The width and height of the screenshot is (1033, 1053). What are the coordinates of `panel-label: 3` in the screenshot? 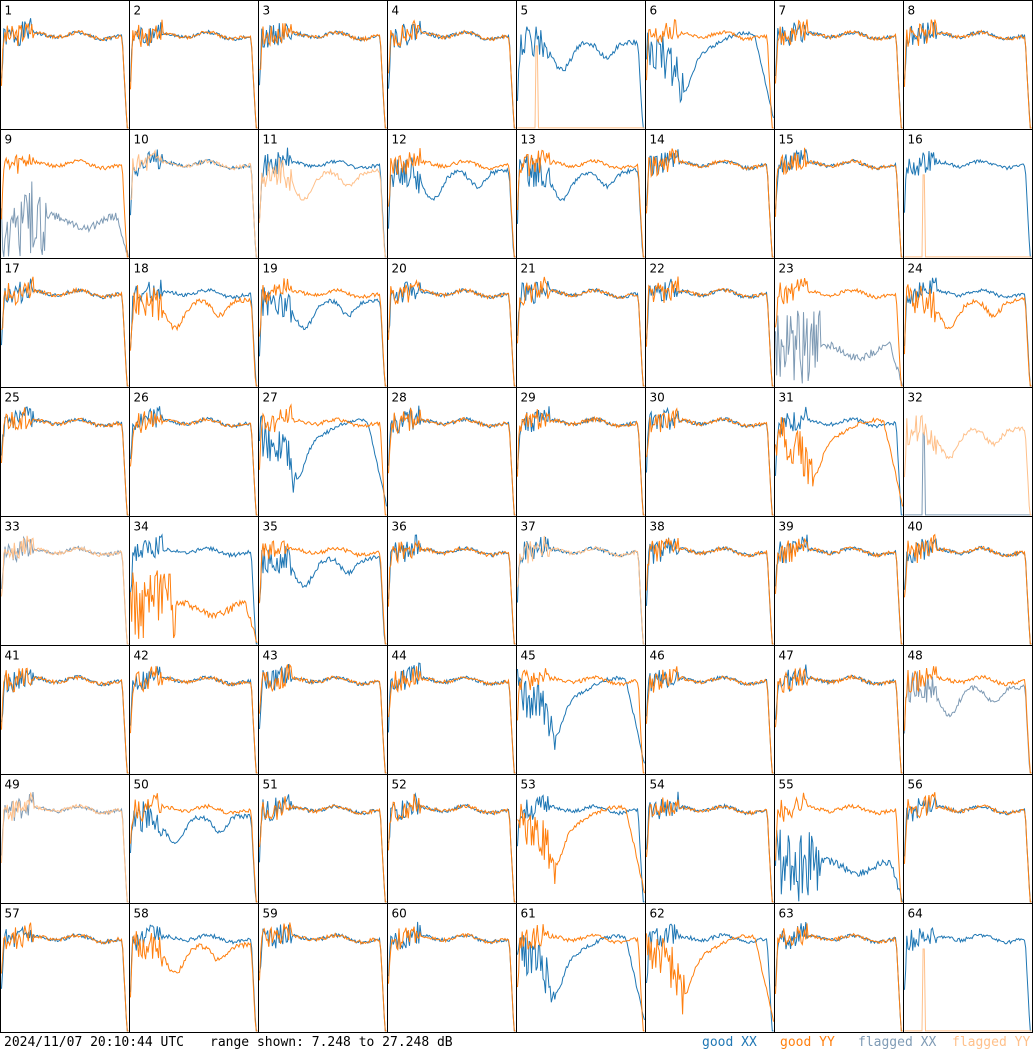 It's located at (267, 11).